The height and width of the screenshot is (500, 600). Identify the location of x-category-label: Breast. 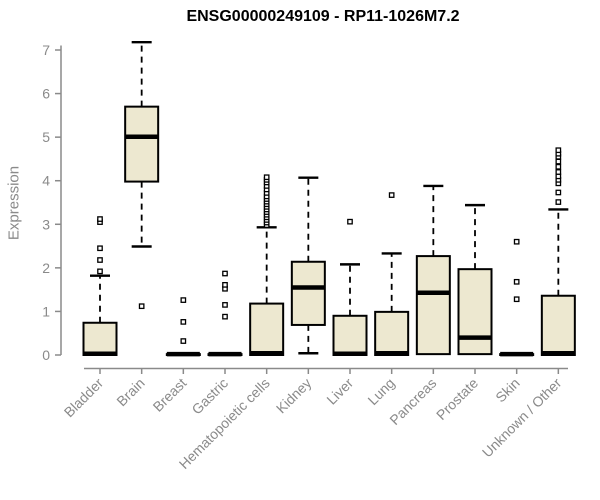
(170, 395).